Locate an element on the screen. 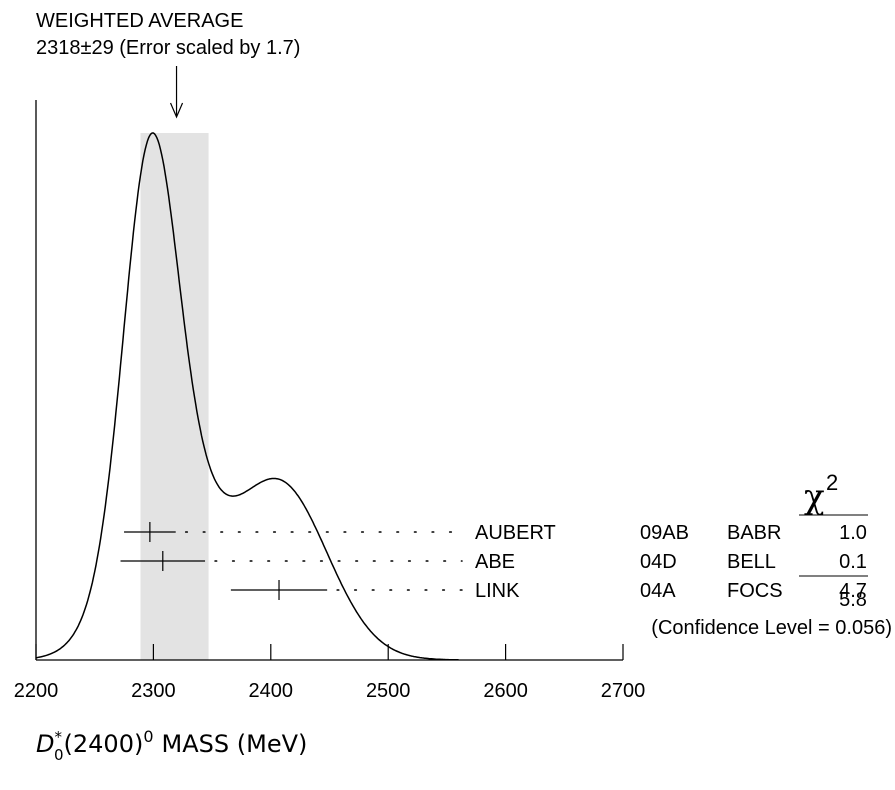  x-tick-label-2500: 2500 is located at coordinates (388, 691).